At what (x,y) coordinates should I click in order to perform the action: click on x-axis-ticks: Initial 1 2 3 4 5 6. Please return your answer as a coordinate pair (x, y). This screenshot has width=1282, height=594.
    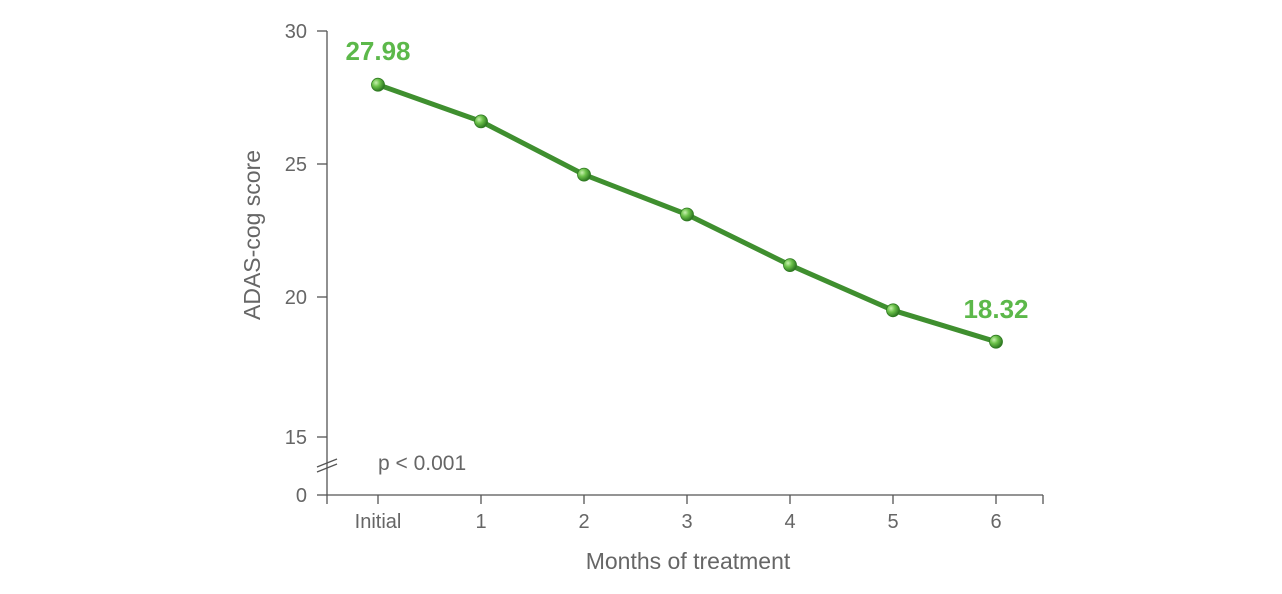
    Looking at the image, I should click on (678, 514).